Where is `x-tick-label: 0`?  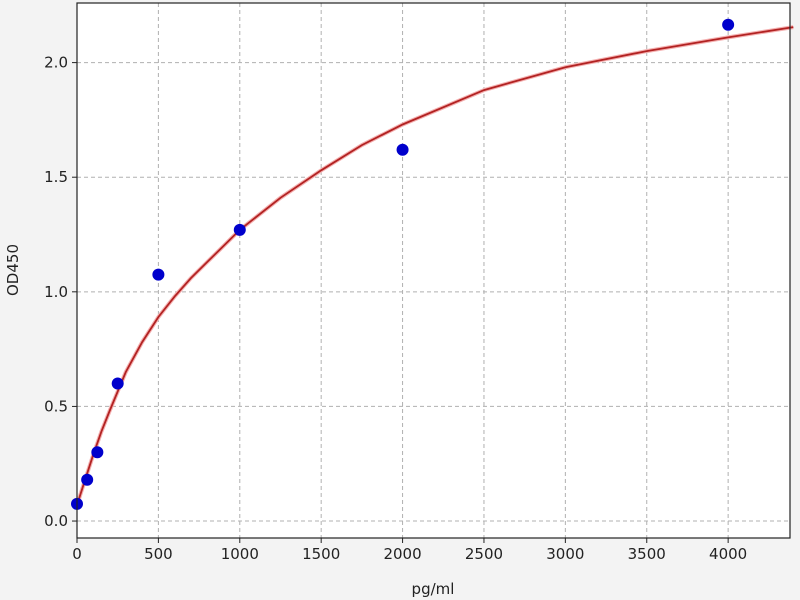
x-tick-label: 0 is located at coordinates (77, 554).